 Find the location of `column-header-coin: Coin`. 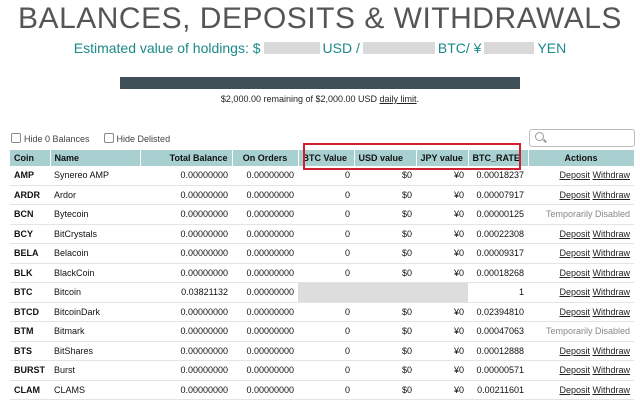

column-header-coin: Coin is located at coordinates (30, 158).